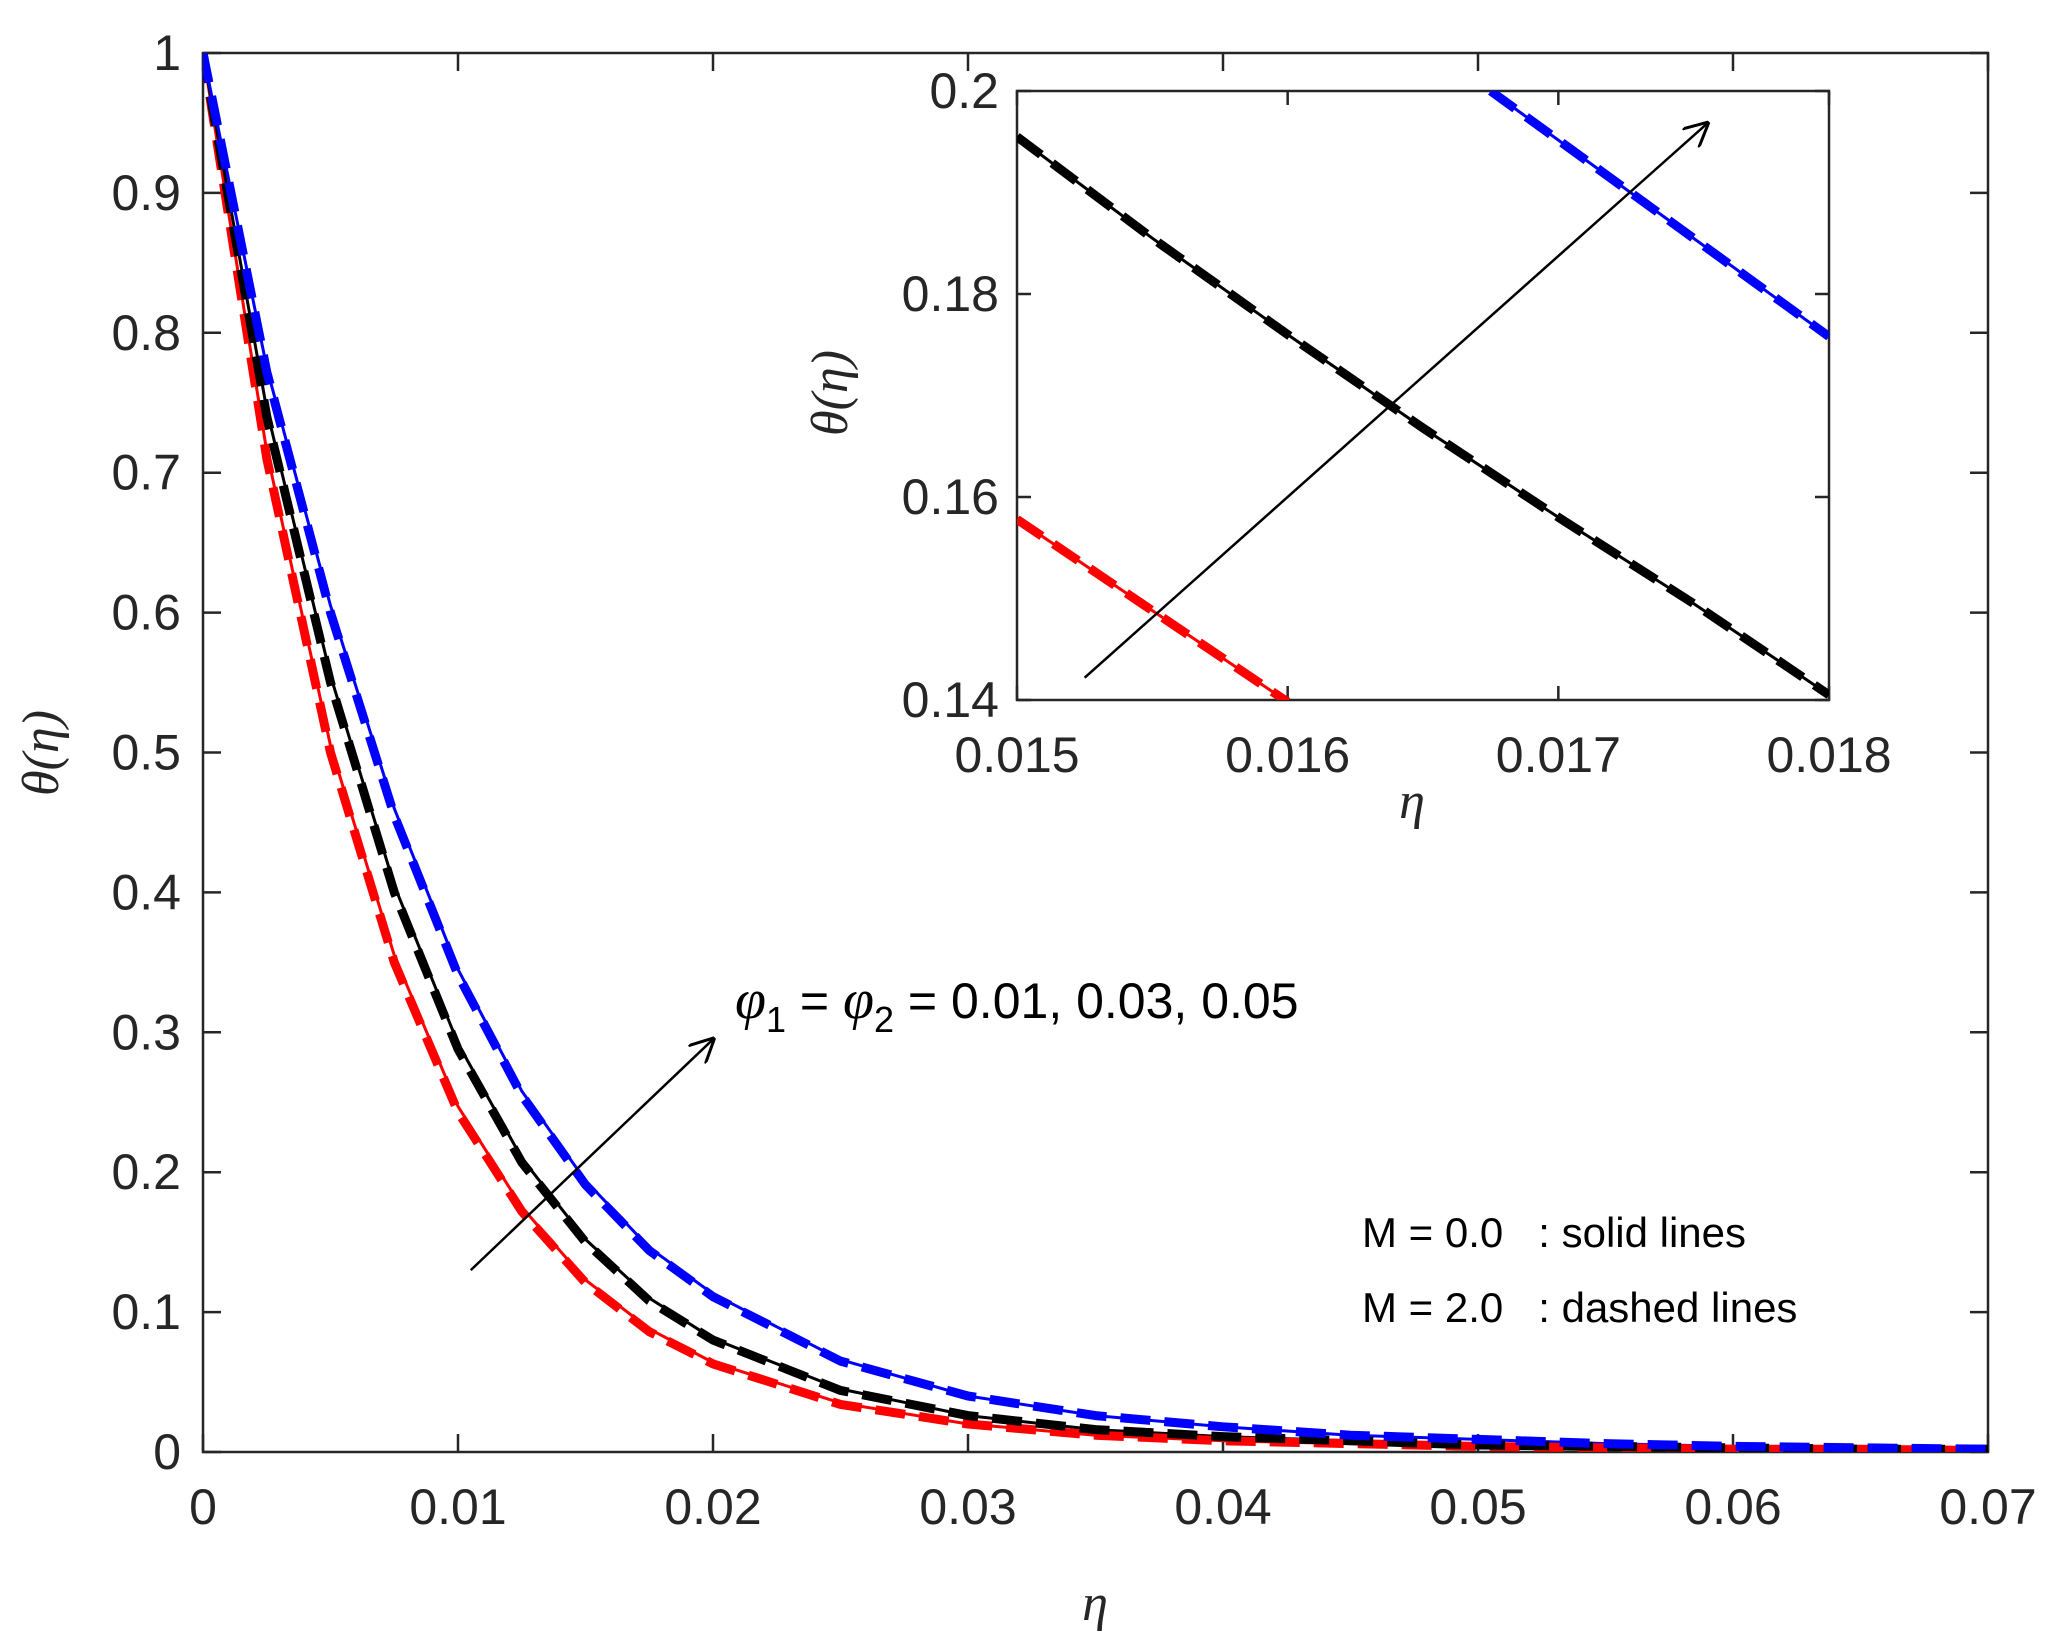 The width and height of the screenshot is (2056, 1636). I want to click on x-tick-label: 0.017, so click(1558, 755).